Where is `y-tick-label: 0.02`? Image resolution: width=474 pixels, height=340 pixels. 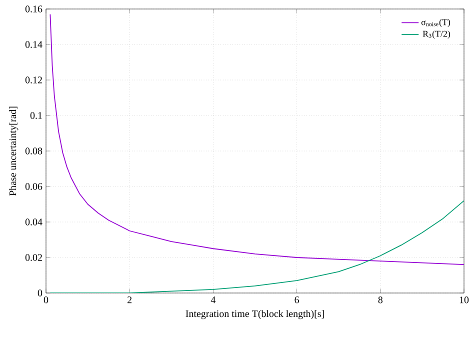
y-tick-label: 0.02 is located at coordinates (33, 257).